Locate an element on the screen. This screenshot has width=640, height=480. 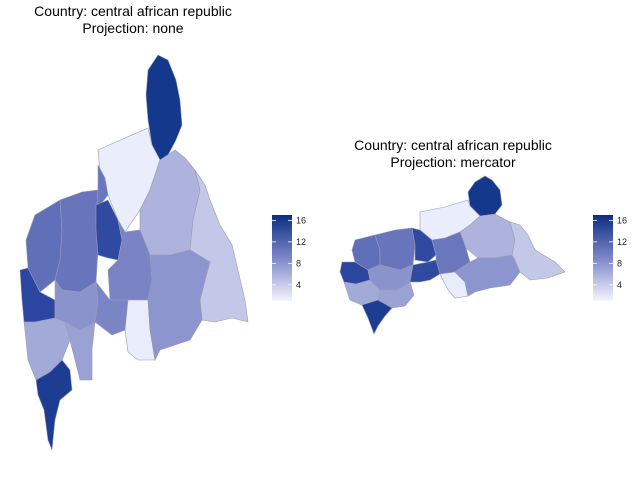
merc-south-small-center is located at coordinates (425, 271).